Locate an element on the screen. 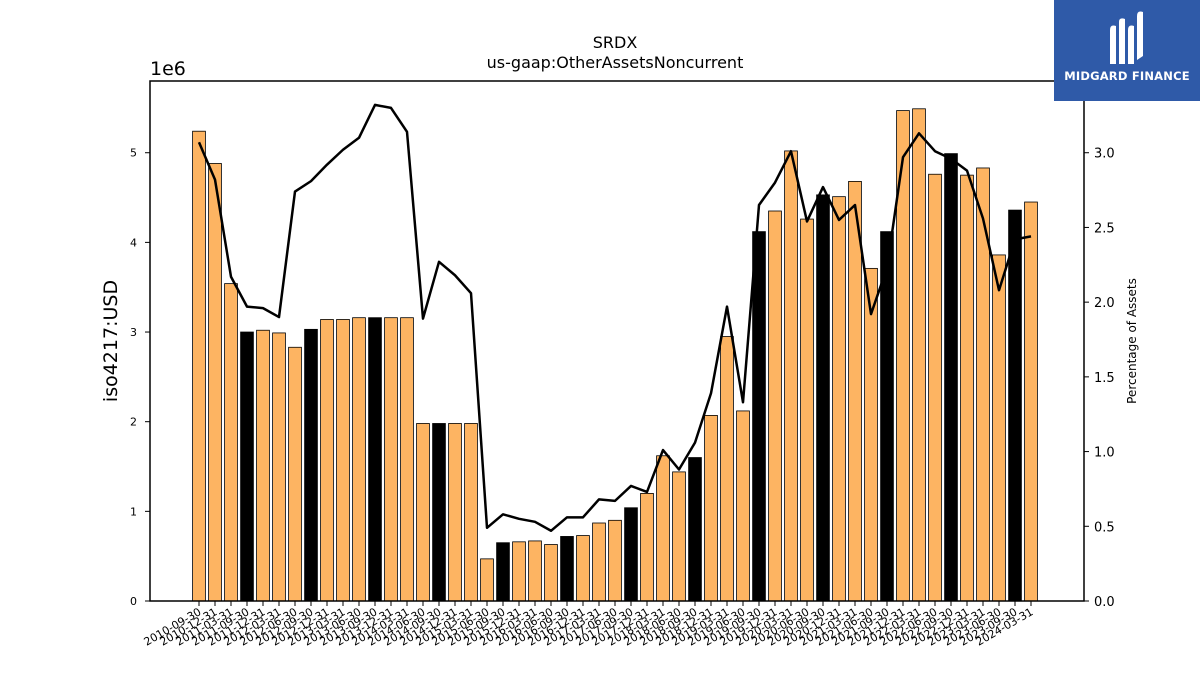 The height and width of the screenshot is (675, 1200). y-tick-label: 4 is located at coordinates (133, 242).